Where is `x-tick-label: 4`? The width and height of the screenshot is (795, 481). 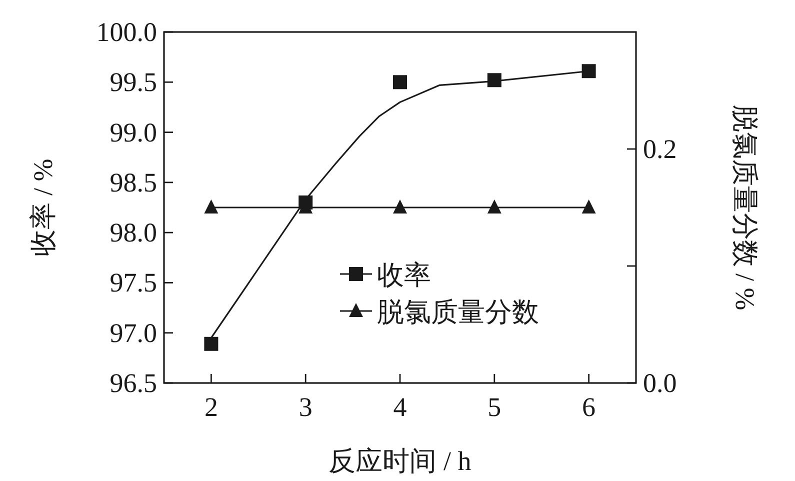
x-tick-label: 4 is located at coordinates (400, 407).